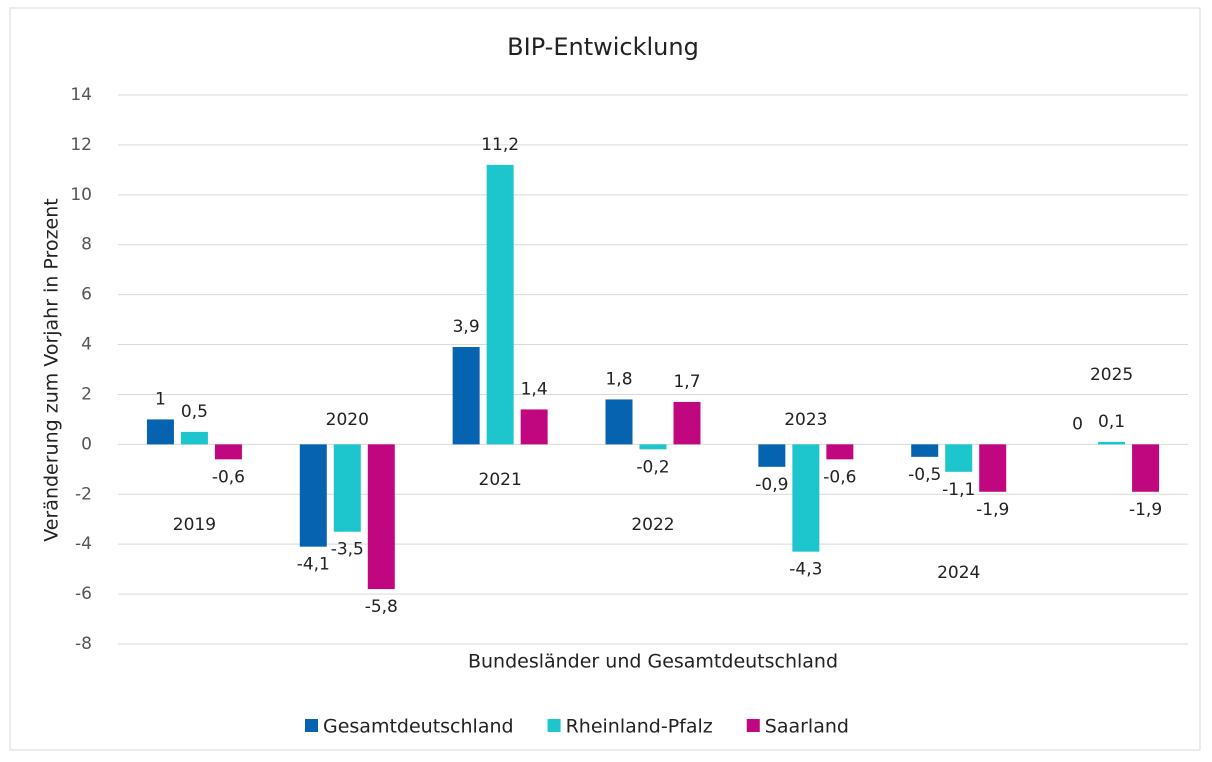 The height and width of the screenshot is (762, 1212). I want to click on data-label: 3,9, so click(466, 327).